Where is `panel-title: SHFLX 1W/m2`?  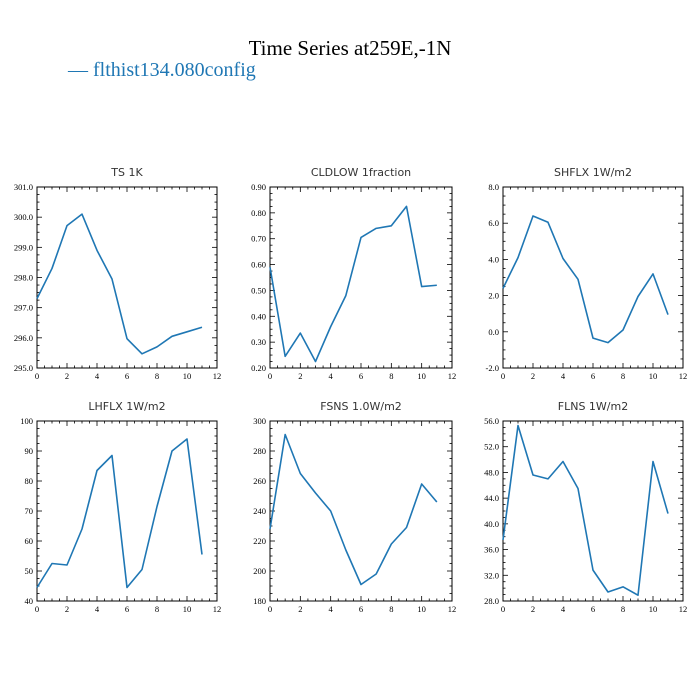 panel-title: SHFLX 1W/m2 is located at coordinates (593, 172).